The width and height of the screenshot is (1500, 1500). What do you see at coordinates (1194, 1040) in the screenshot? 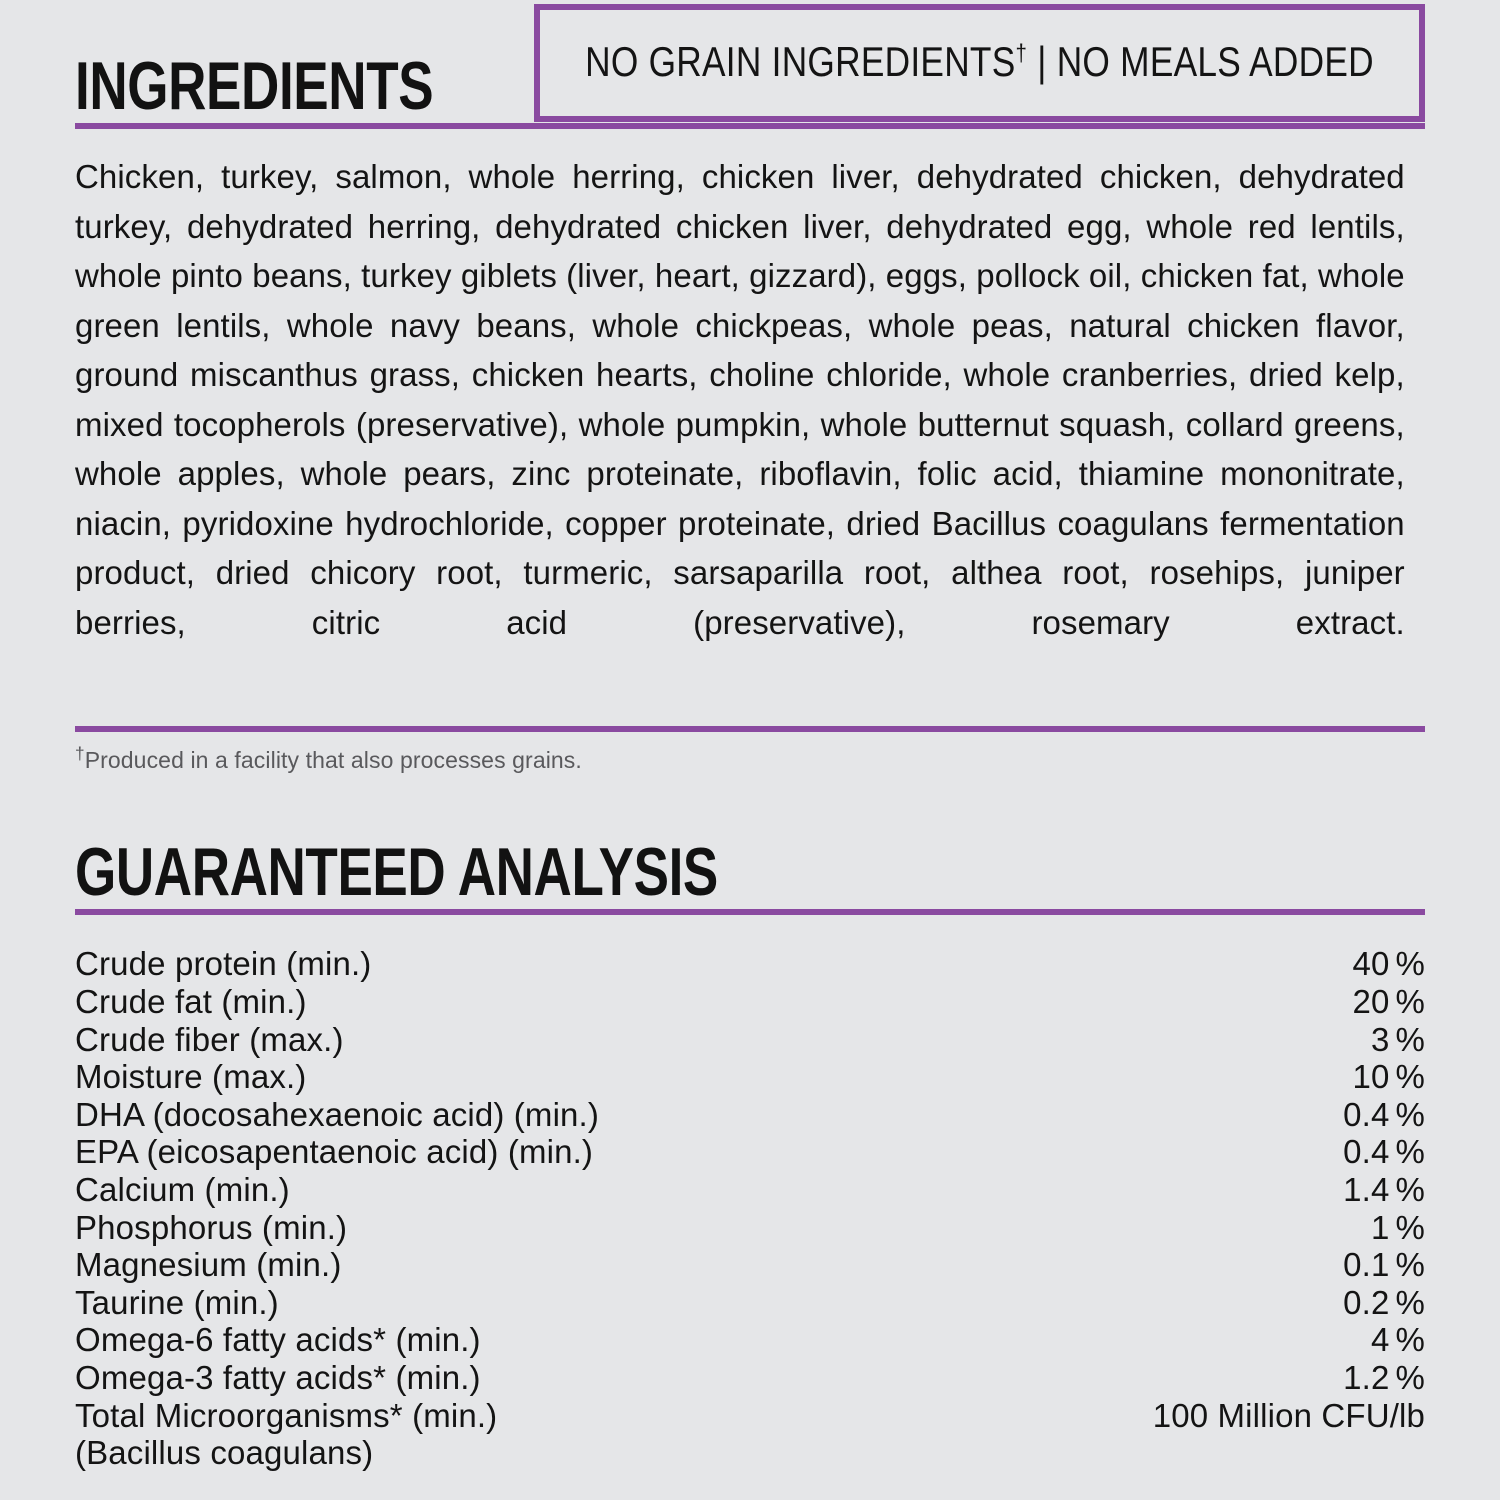
I see `analysis-row-value: 3%` at bounding box center [1194, 1040].